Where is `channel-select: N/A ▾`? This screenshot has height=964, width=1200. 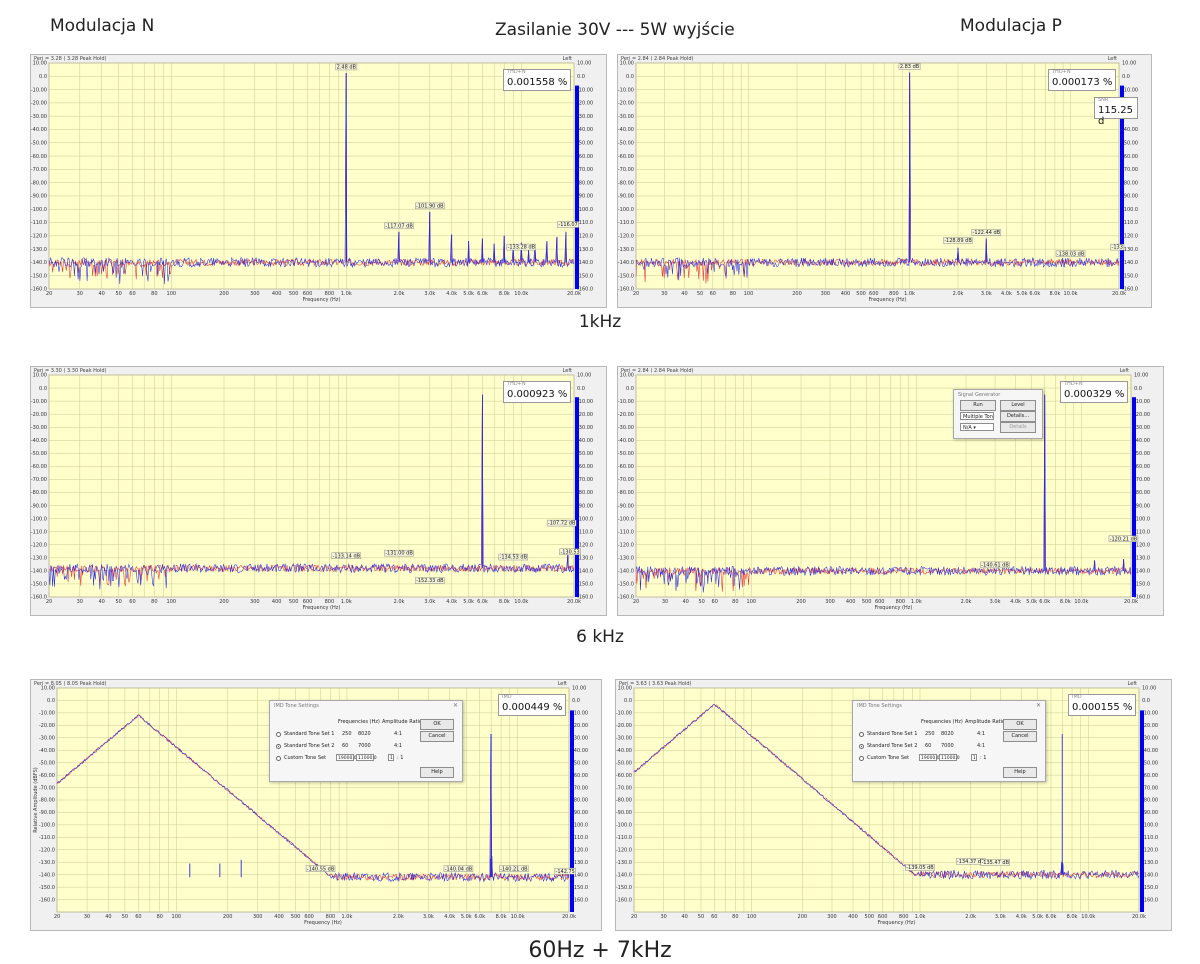 channel-select: N/A ▾ is located at coordinates (977, 427).